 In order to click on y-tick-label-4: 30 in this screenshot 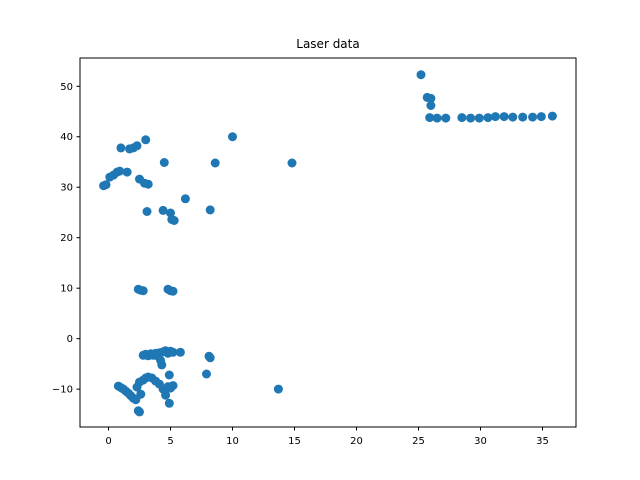, I will do `click(66, 188)`.